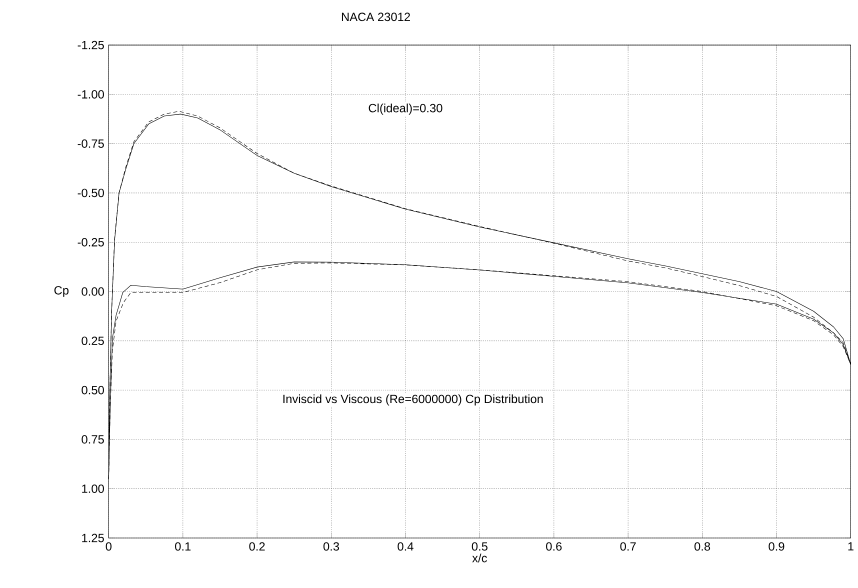  Describe the element at coordinates (91, 193) in the screenshot. I see `y-tick-label: -0.50` at that location.